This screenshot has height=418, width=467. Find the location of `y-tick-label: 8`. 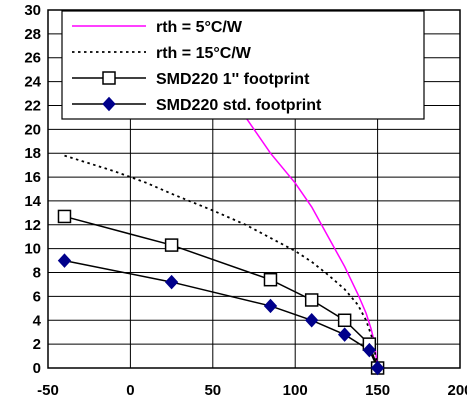

y-tick-label: 8 is located at coordinates (37, 273).